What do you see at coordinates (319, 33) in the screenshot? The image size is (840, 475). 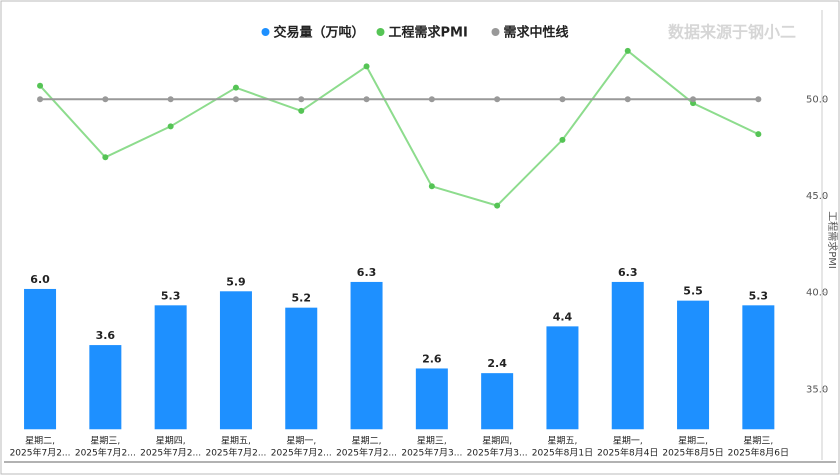 I see `legend-label: 交易量（万吨）` at bounding box center [319, 33].